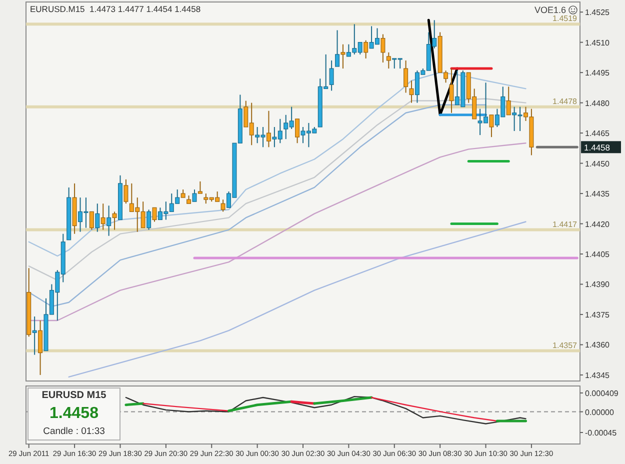  Describe the element at coordinates (599, 412) in the screenshot. I see `y-tick-label: 0.00000` at that location.